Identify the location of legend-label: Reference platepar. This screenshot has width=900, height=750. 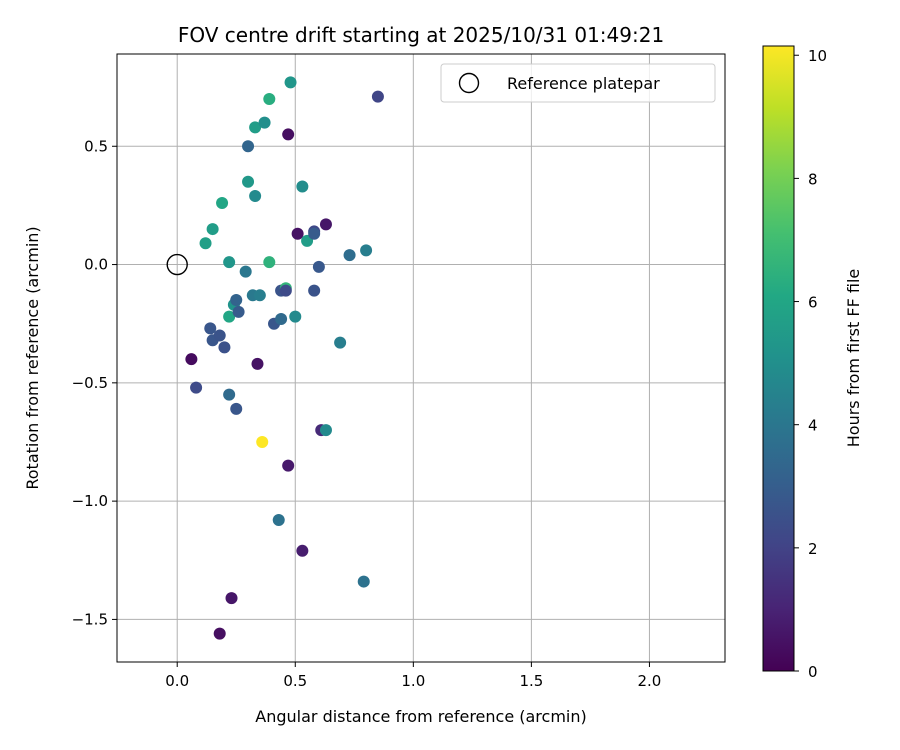
(583, 83).